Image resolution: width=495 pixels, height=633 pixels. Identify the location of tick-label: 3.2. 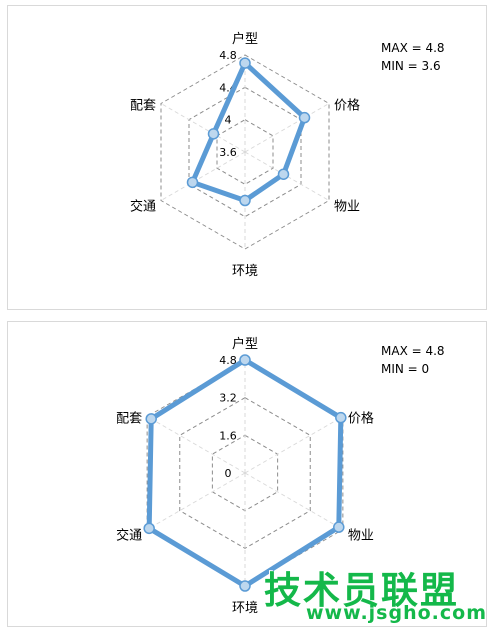
(228, 398).